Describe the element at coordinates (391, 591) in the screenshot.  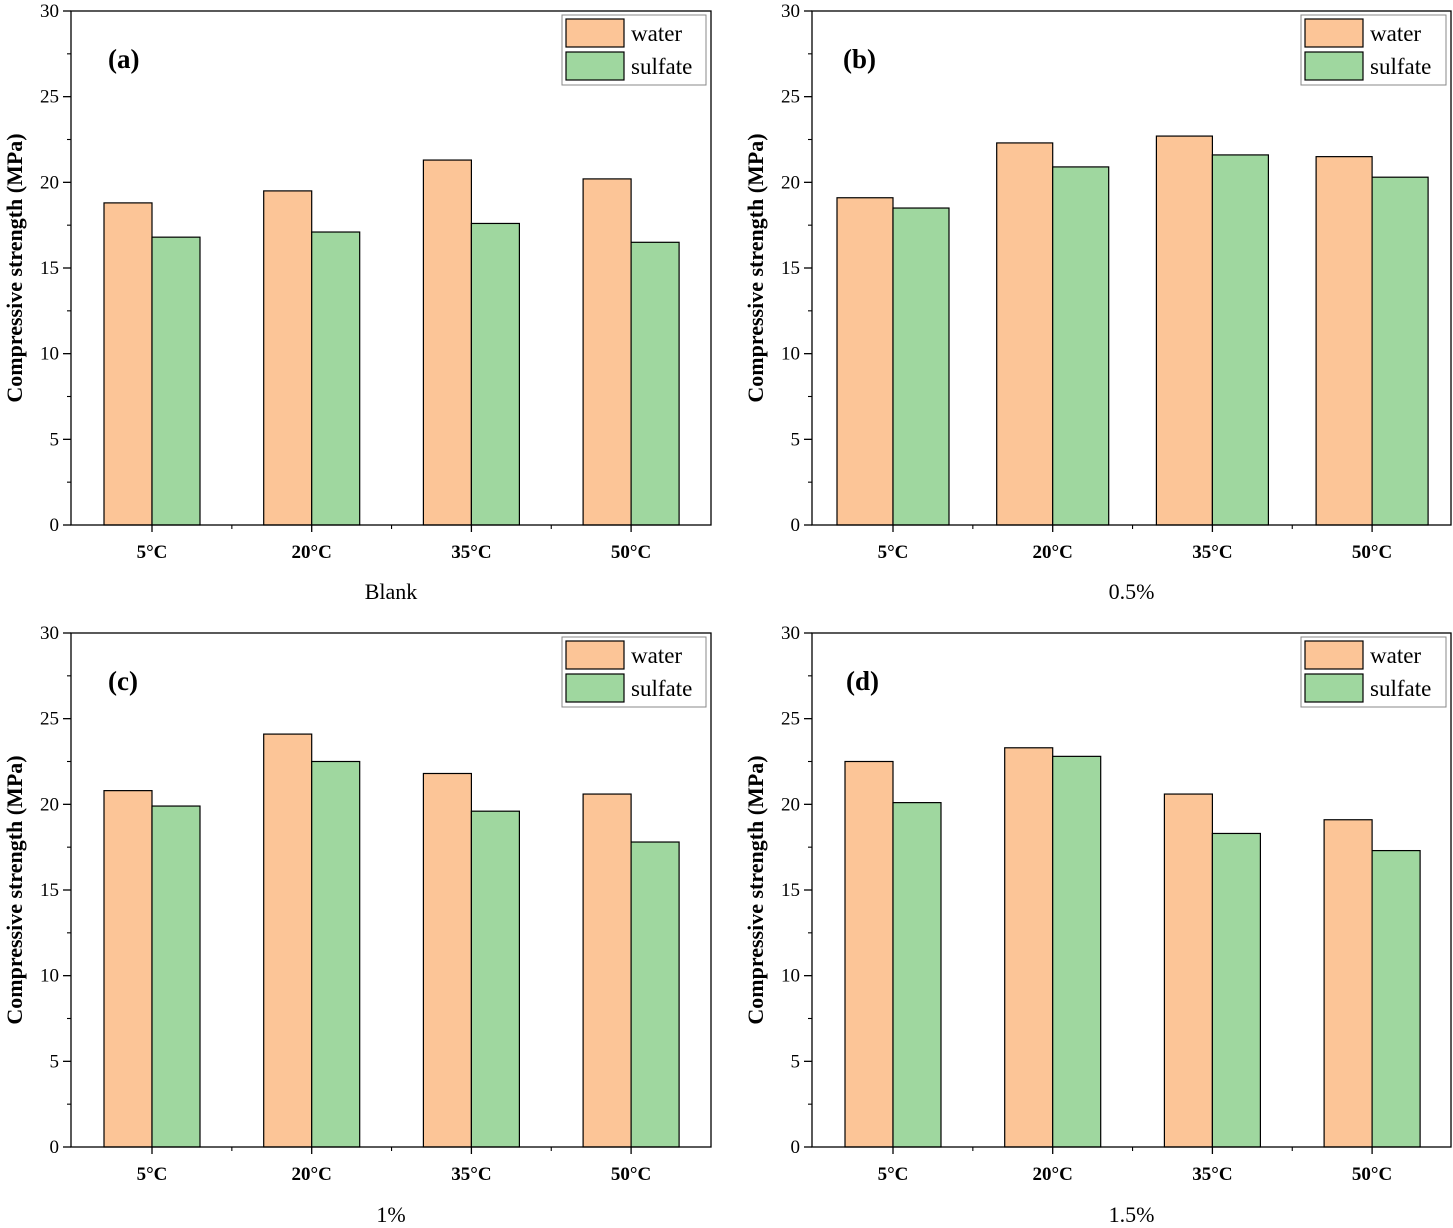
I see `x-axis-label: Blank` at that location.